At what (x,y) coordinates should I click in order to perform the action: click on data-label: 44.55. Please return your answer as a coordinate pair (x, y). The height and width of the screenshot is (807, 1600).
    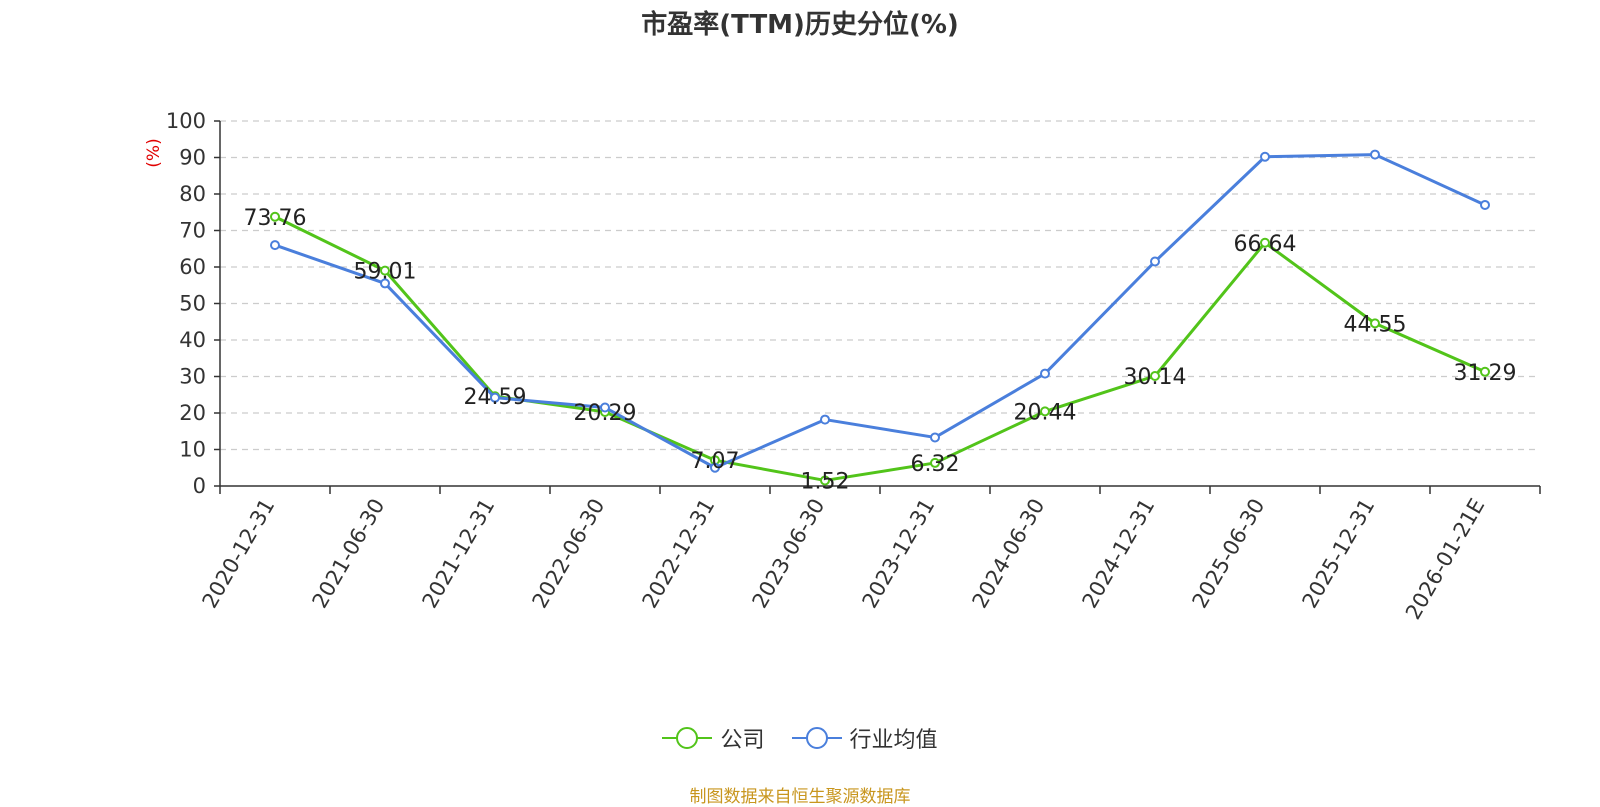
    Looking at the image, I should click on (1375, 324).